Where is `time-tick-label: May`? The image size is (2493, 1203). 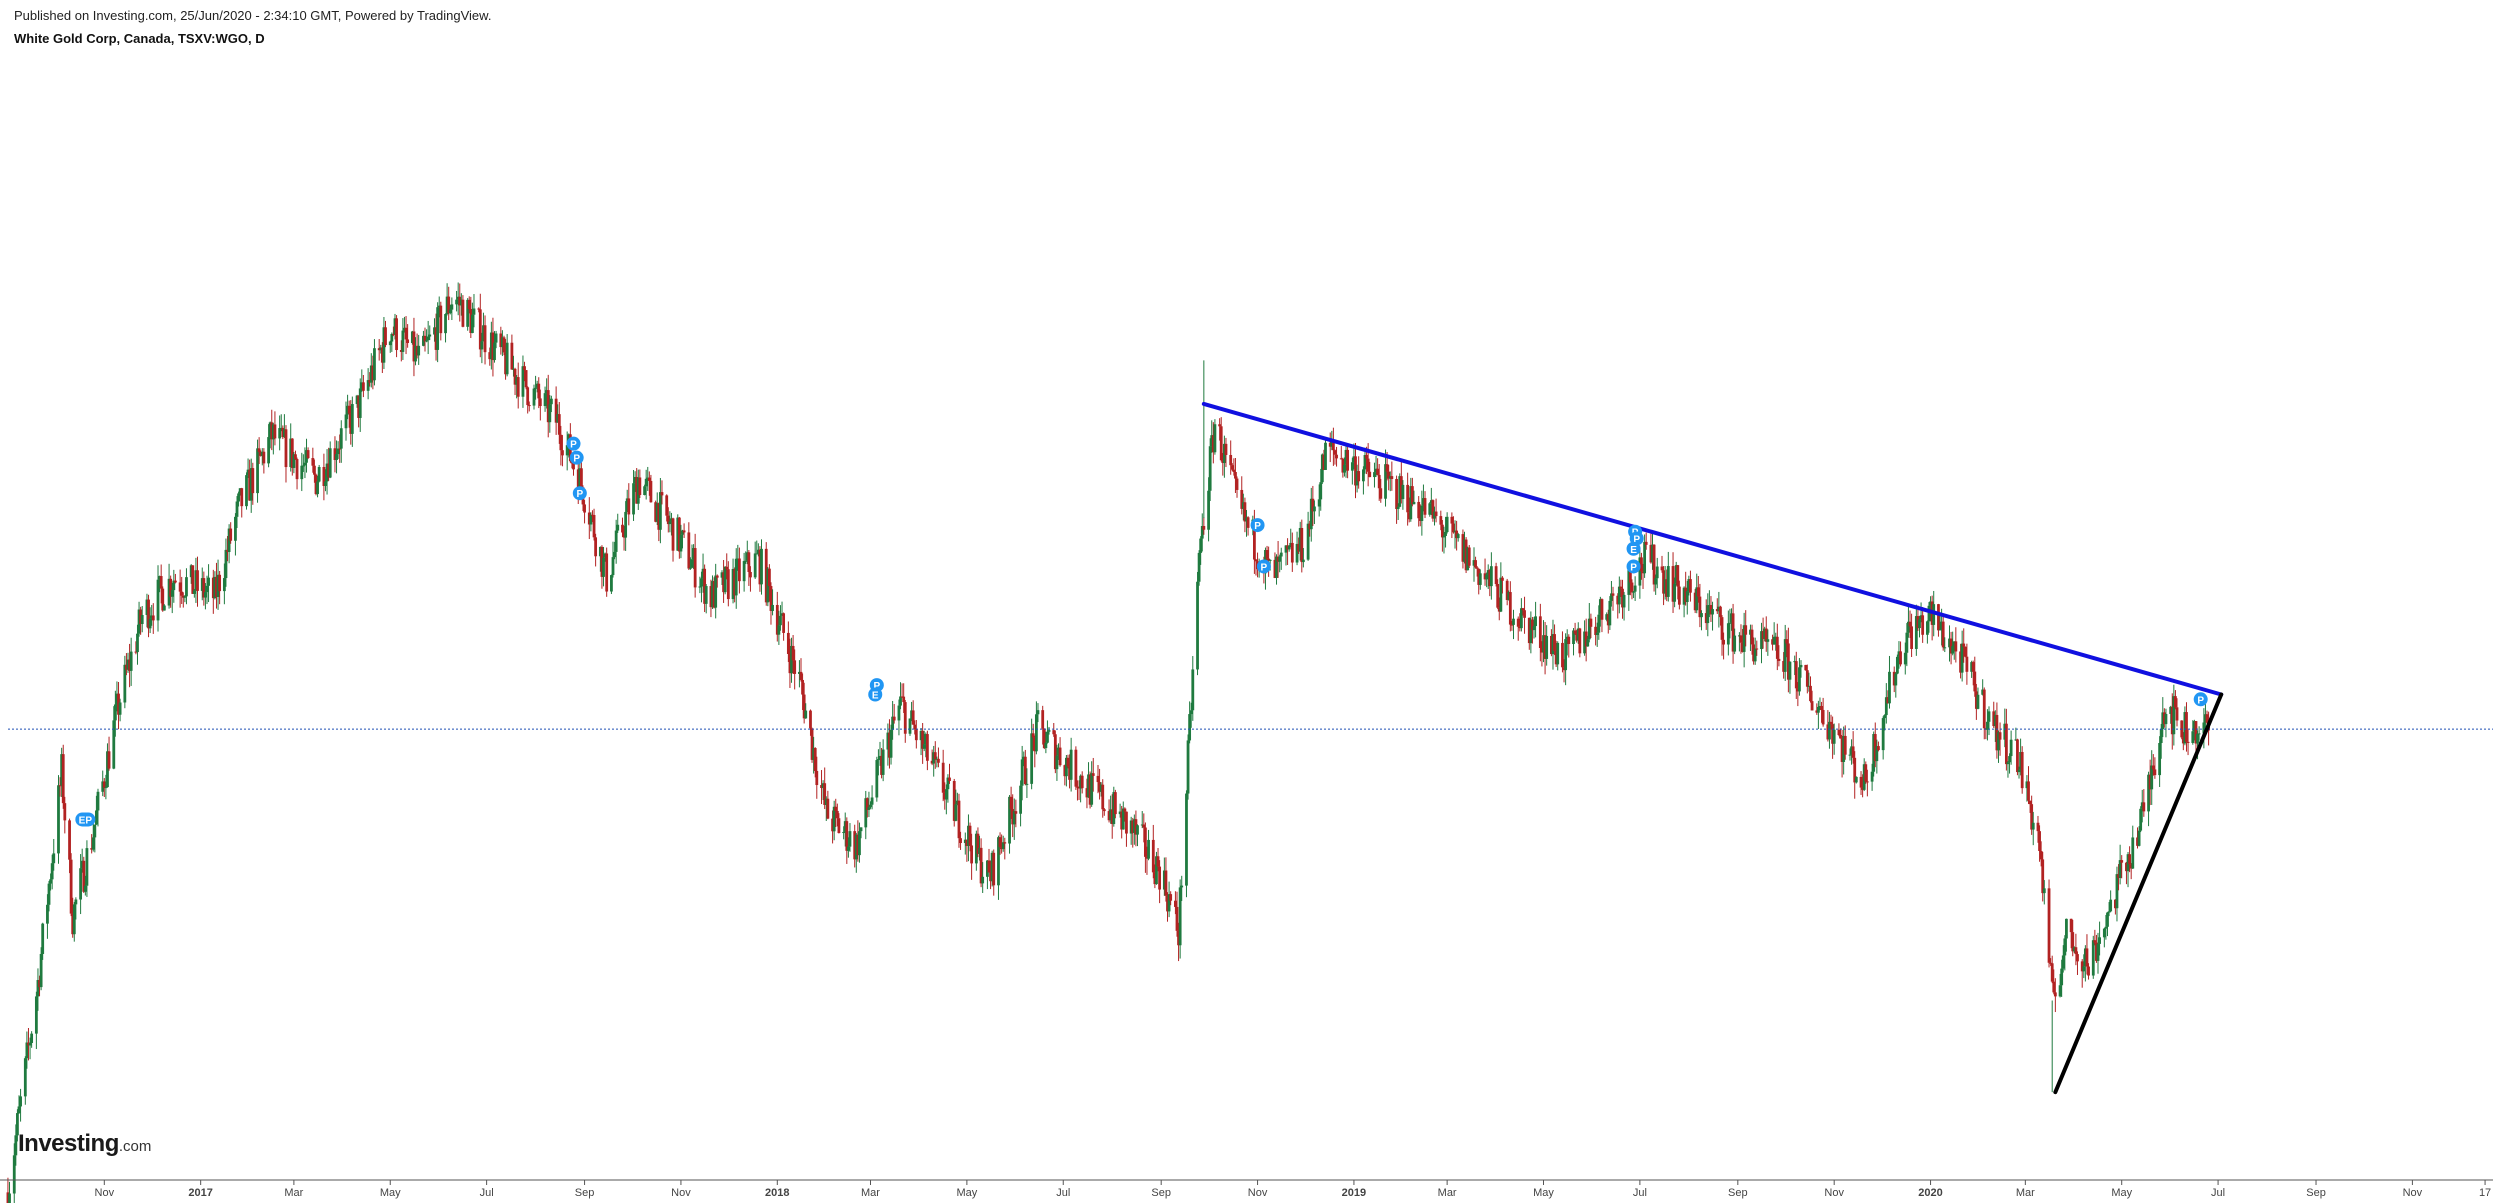 time-tick-label: May is located at coordinates (390, 1193).